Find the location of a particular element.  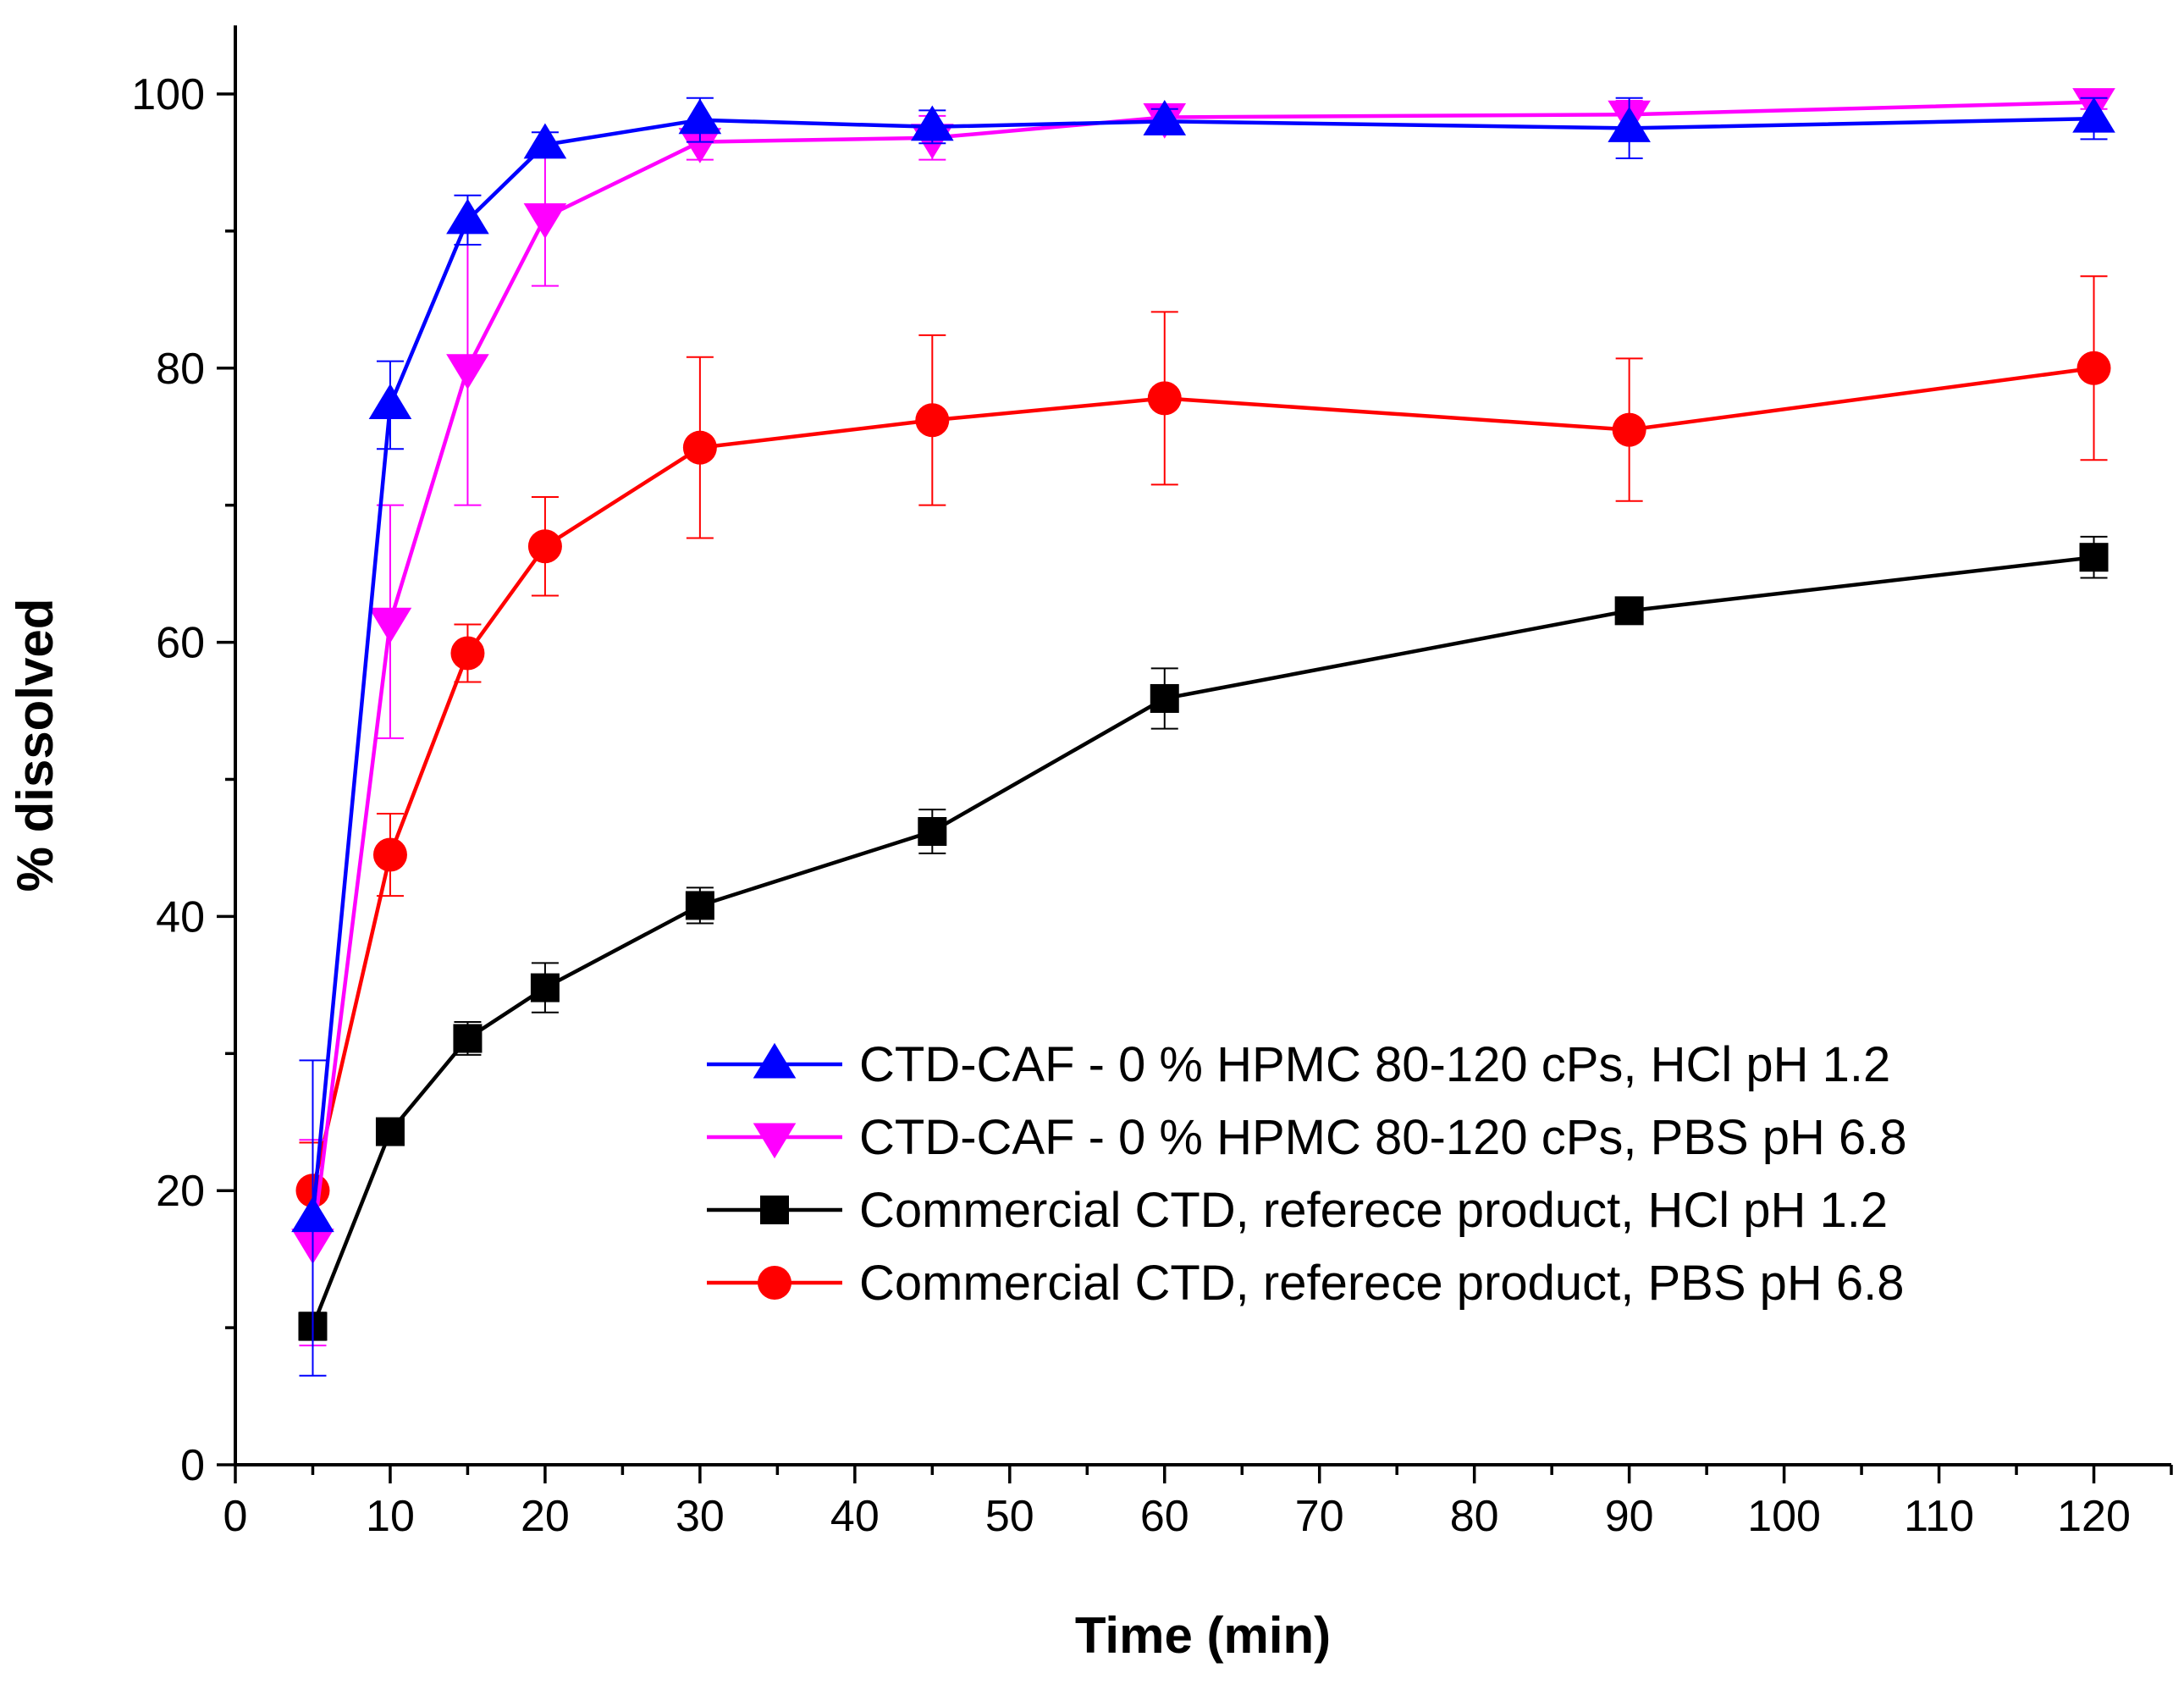

y-axis-title: % dissolved is located at coordinates (35, 745).